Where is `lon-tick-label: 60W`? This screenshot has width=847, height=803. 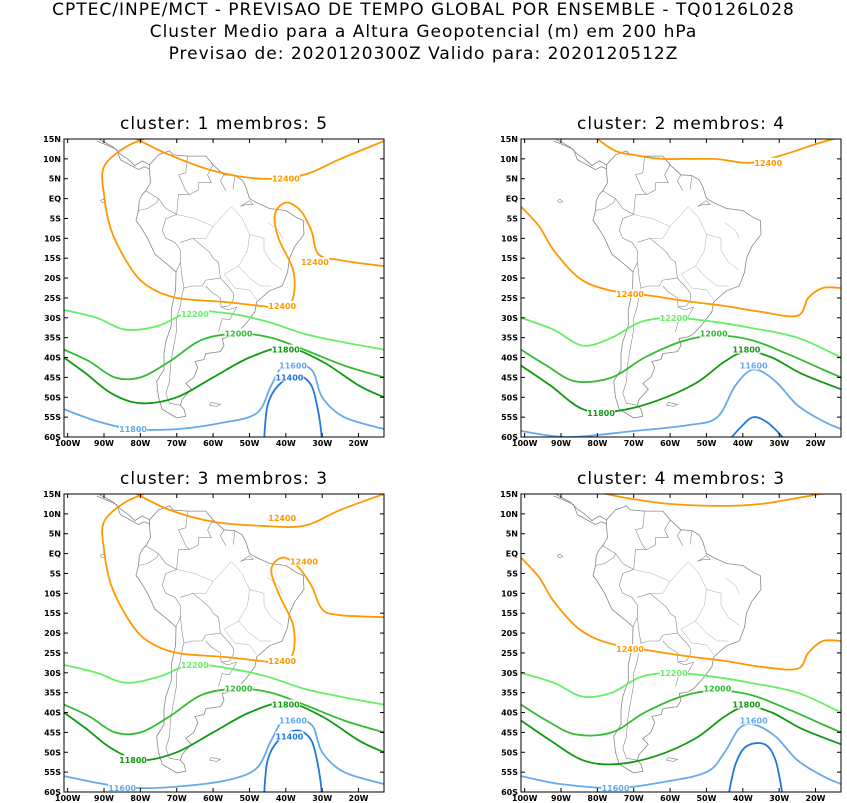
lon-tick-label: 60W is located at coordinates (670, 798).